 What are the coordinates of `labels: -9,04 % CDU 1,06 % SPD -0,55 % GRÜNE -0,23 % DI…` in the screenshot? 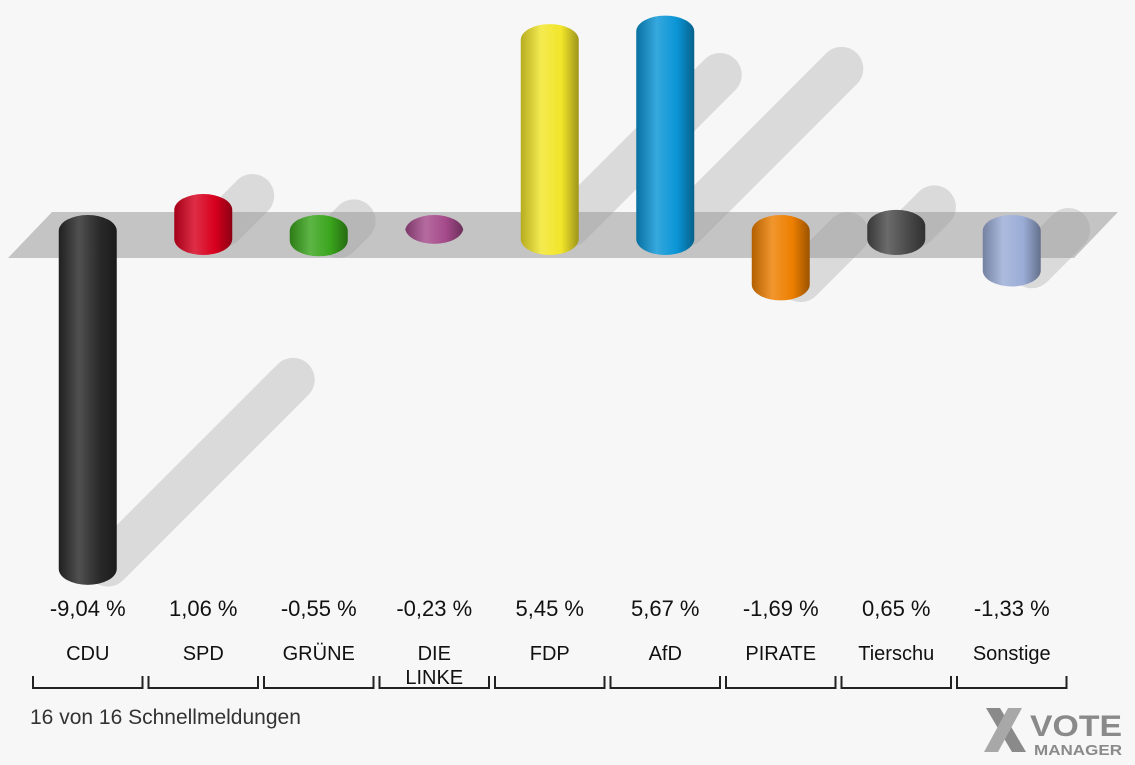 It's located at (550, 642).